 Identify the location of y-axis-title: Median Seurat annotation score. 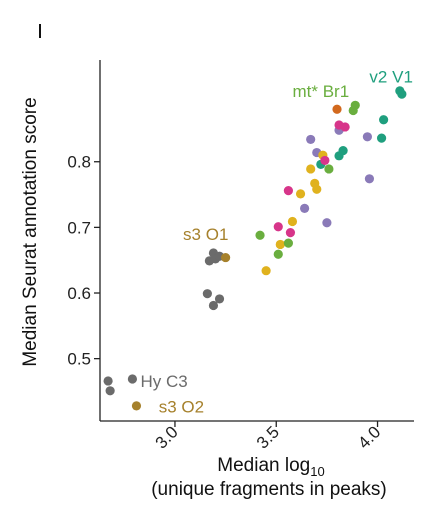
(30, 231).